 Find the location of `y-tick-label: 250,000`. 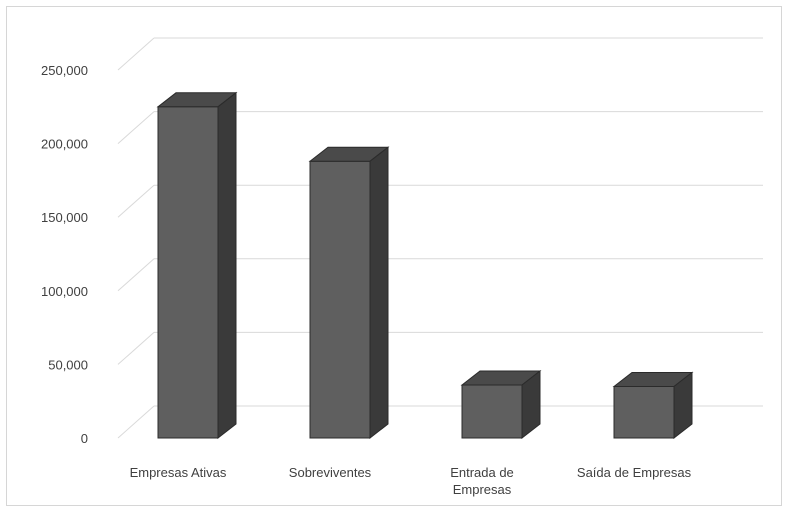

y-tick-label: 250,000 is located at coordinates (64, 70).